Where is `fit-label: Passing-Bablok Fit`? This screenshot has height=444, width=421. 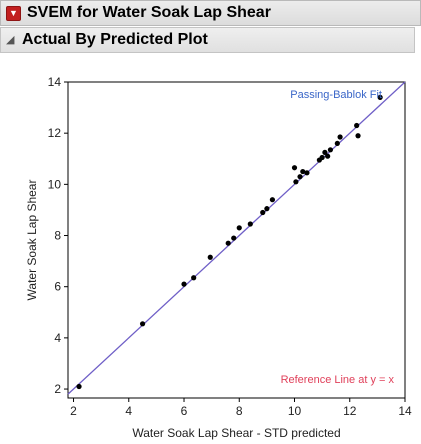
fit-label: Passing-Bablok Fit is located at coordinates (336, 95).